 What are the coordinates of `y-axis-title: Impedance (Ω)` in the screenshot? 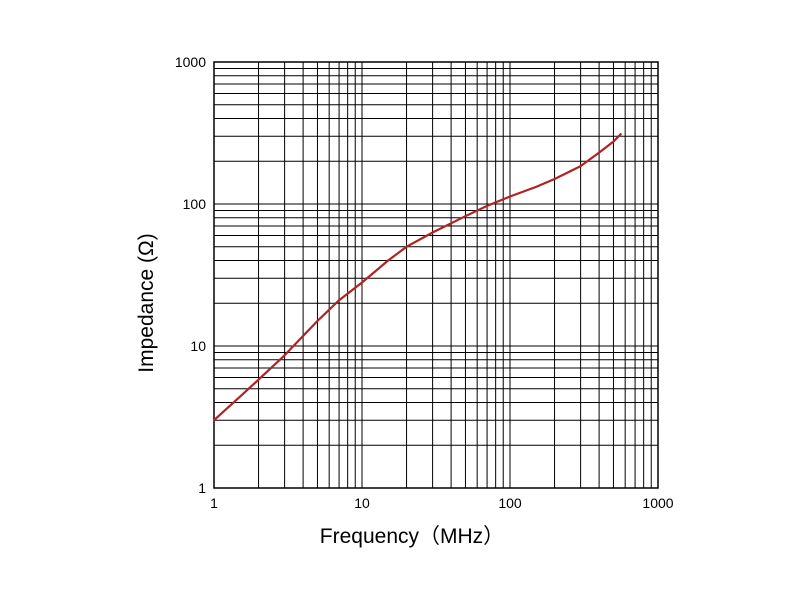 It's located at (146, 302).